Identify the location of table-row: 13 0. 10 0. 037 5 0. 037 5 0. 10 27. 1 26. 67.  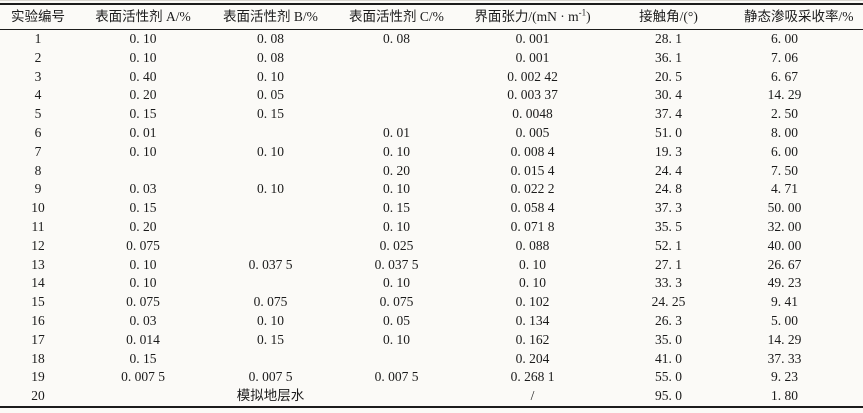
(431, 265).